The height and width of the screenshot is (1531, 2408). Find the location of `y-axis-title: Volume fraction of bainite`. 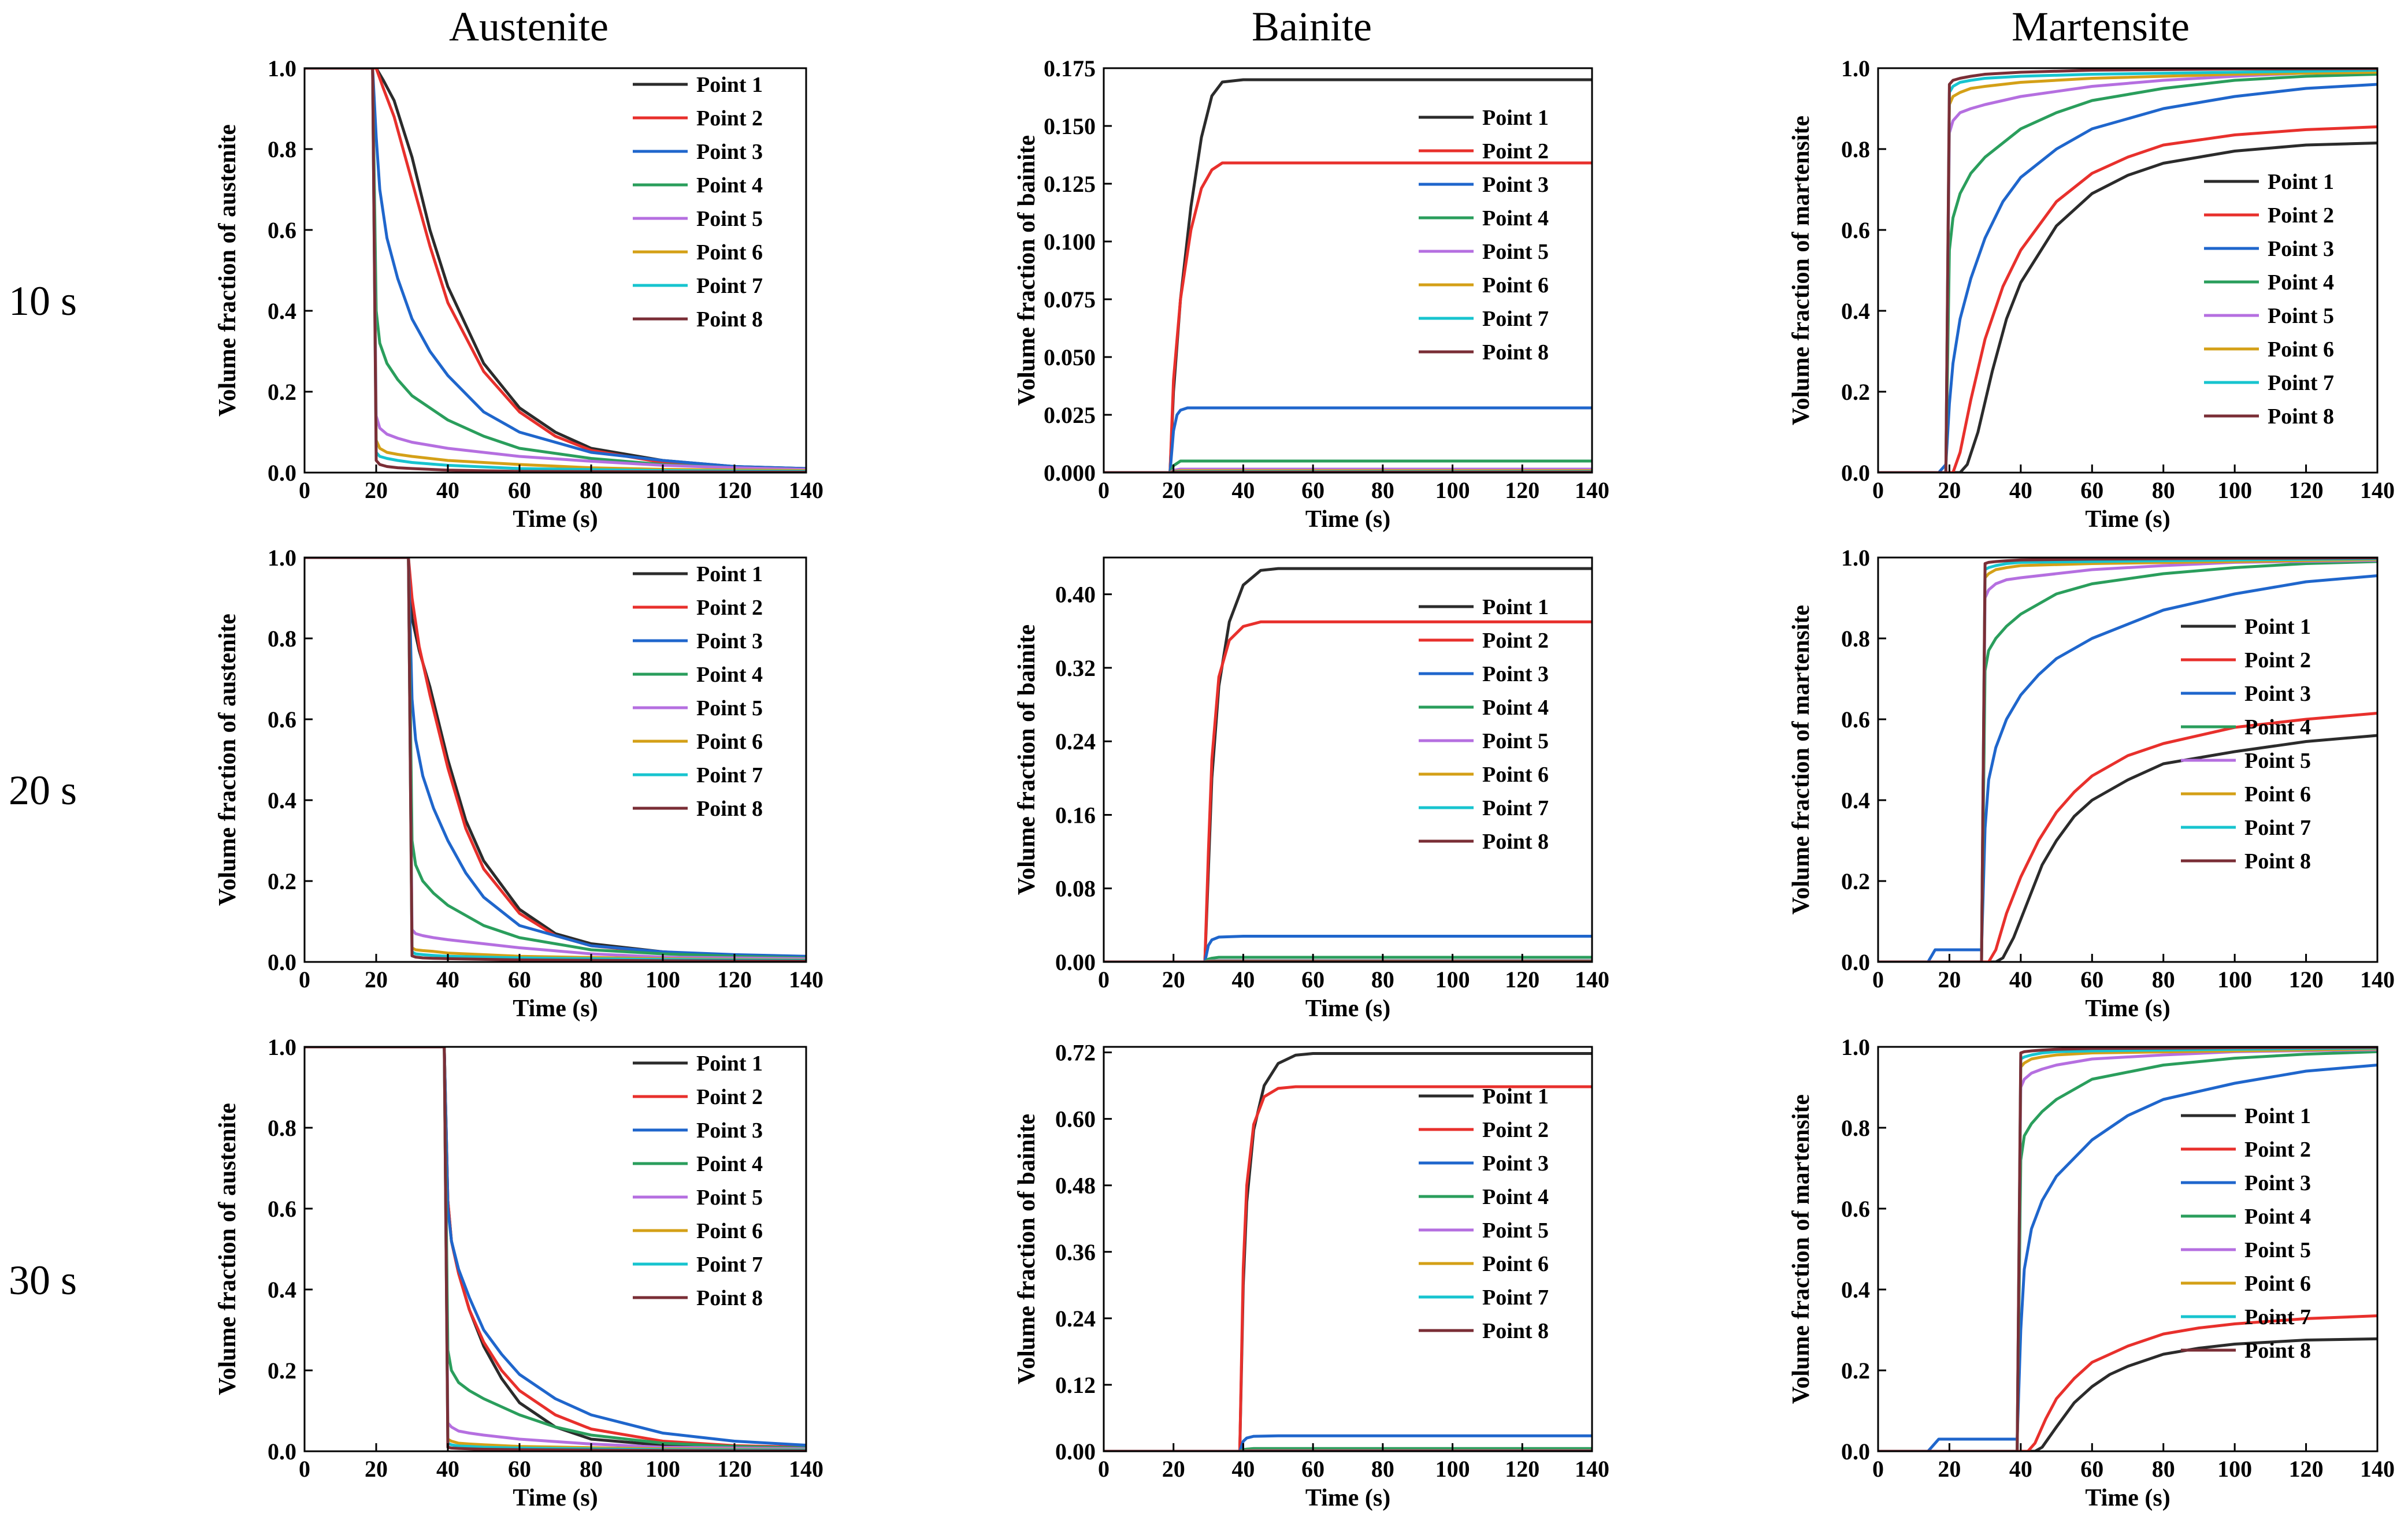

y-axis-title: Volume fraction of bainite is located at coordinates (1027, 1249).